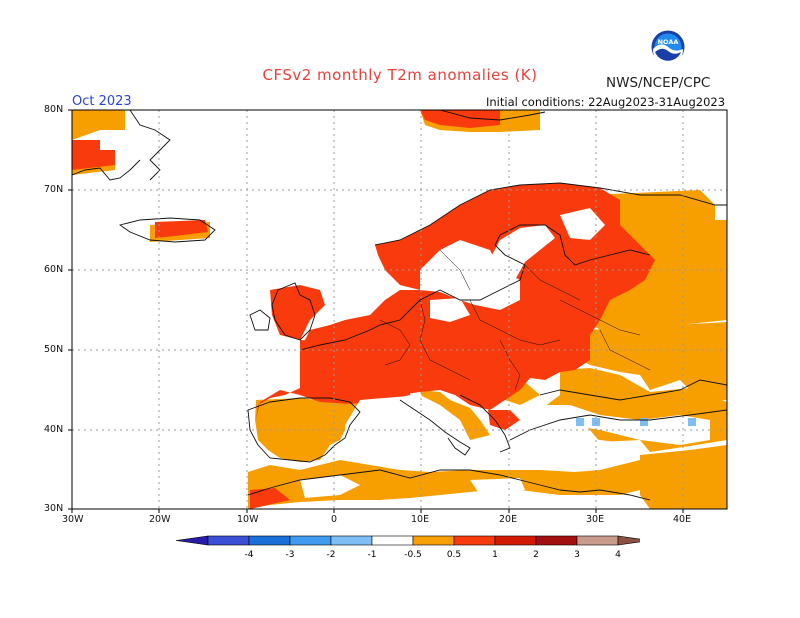 This screenshot has width=800, height=618. Describe the element at coordinates (290, 555) in the screenshot. I see `colorbar-tick-label: -3` at that location.